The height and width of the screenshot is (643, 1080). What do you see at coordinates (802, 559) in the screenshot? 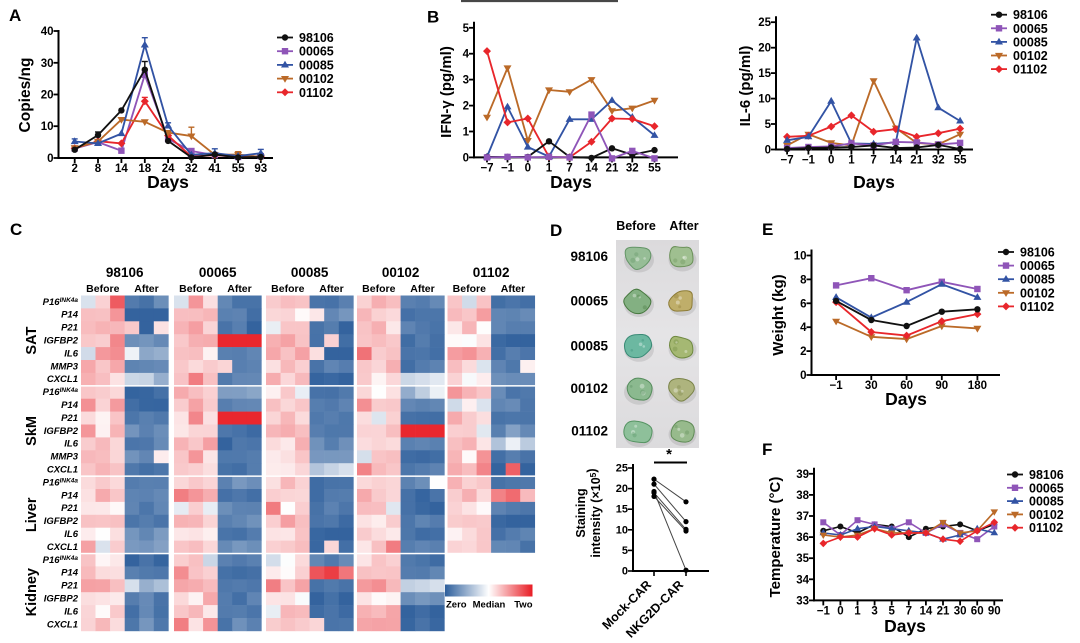
I see `svg-text: 35` at bounding box center [802, 559].